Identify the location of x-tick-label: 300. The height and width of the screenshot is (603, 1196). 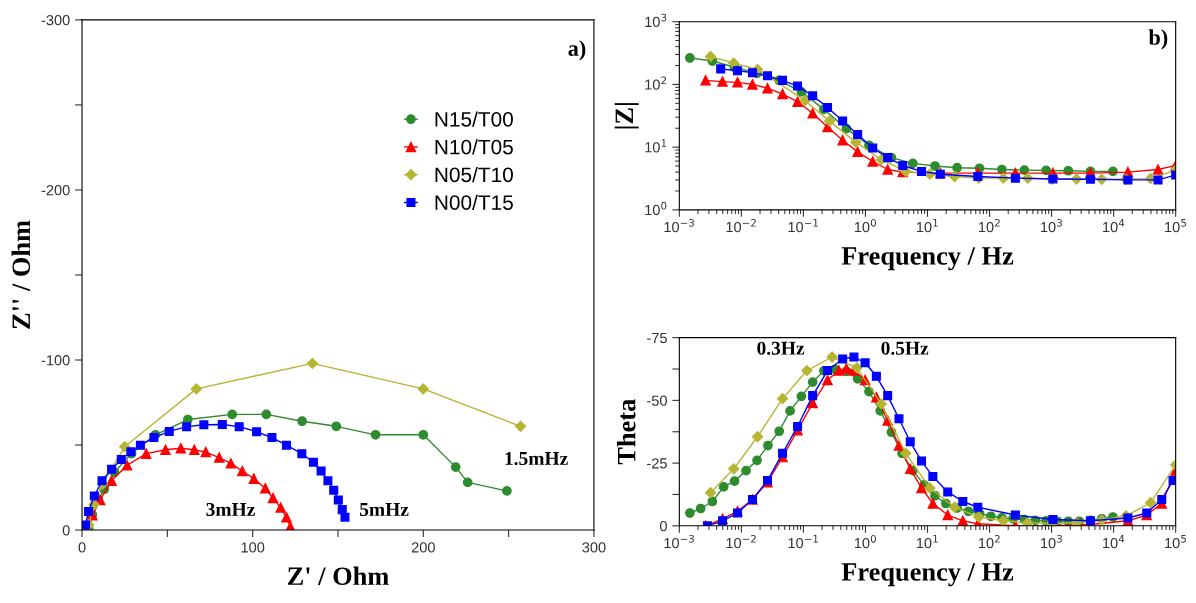
(594, 547).